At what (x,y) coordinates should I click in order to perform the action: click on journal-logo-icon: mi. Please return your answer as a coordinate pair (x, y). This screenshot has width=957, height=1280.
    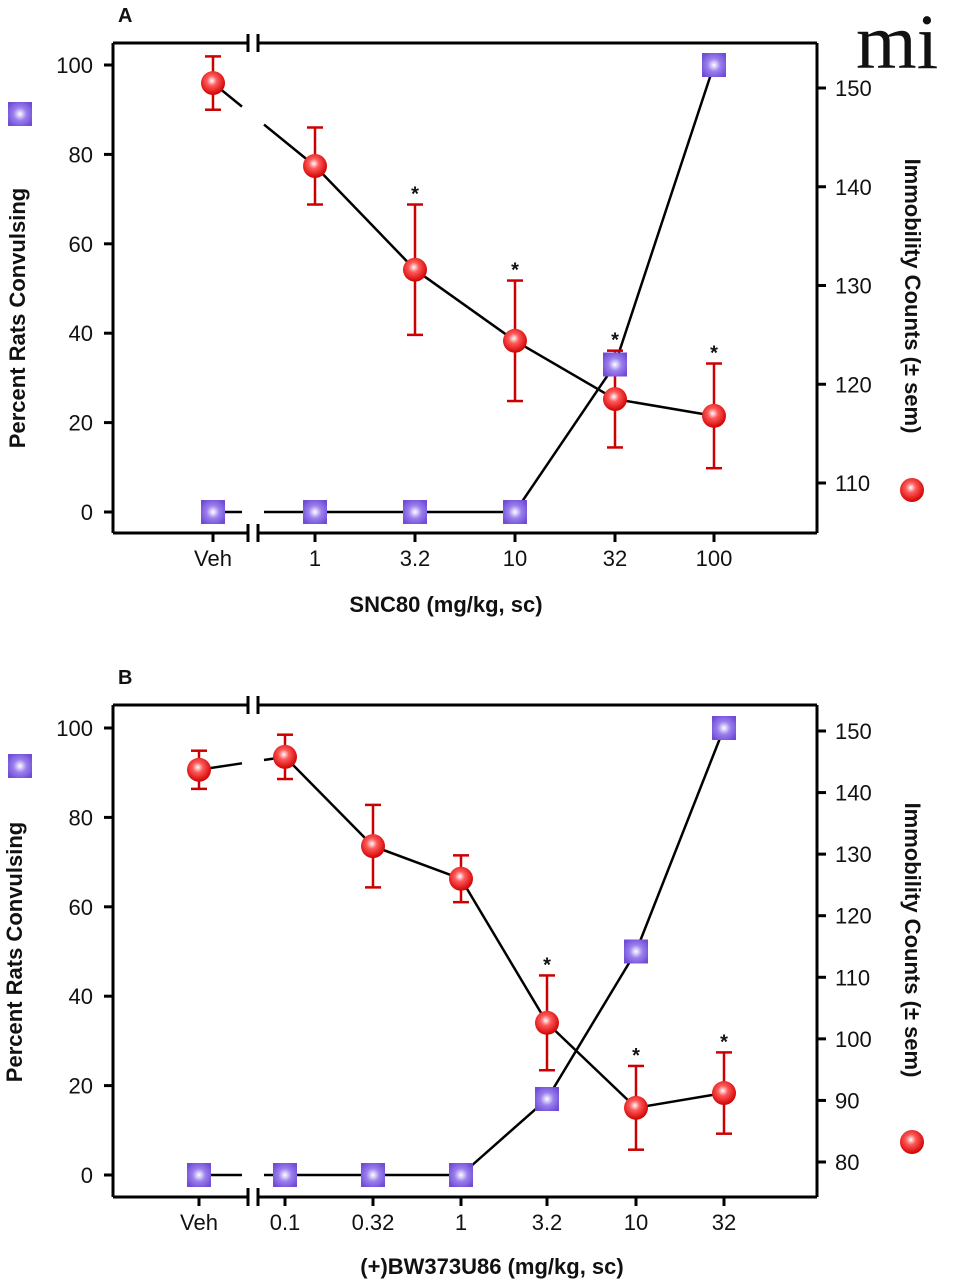
    Looking at the image, I should click on (897, 42).